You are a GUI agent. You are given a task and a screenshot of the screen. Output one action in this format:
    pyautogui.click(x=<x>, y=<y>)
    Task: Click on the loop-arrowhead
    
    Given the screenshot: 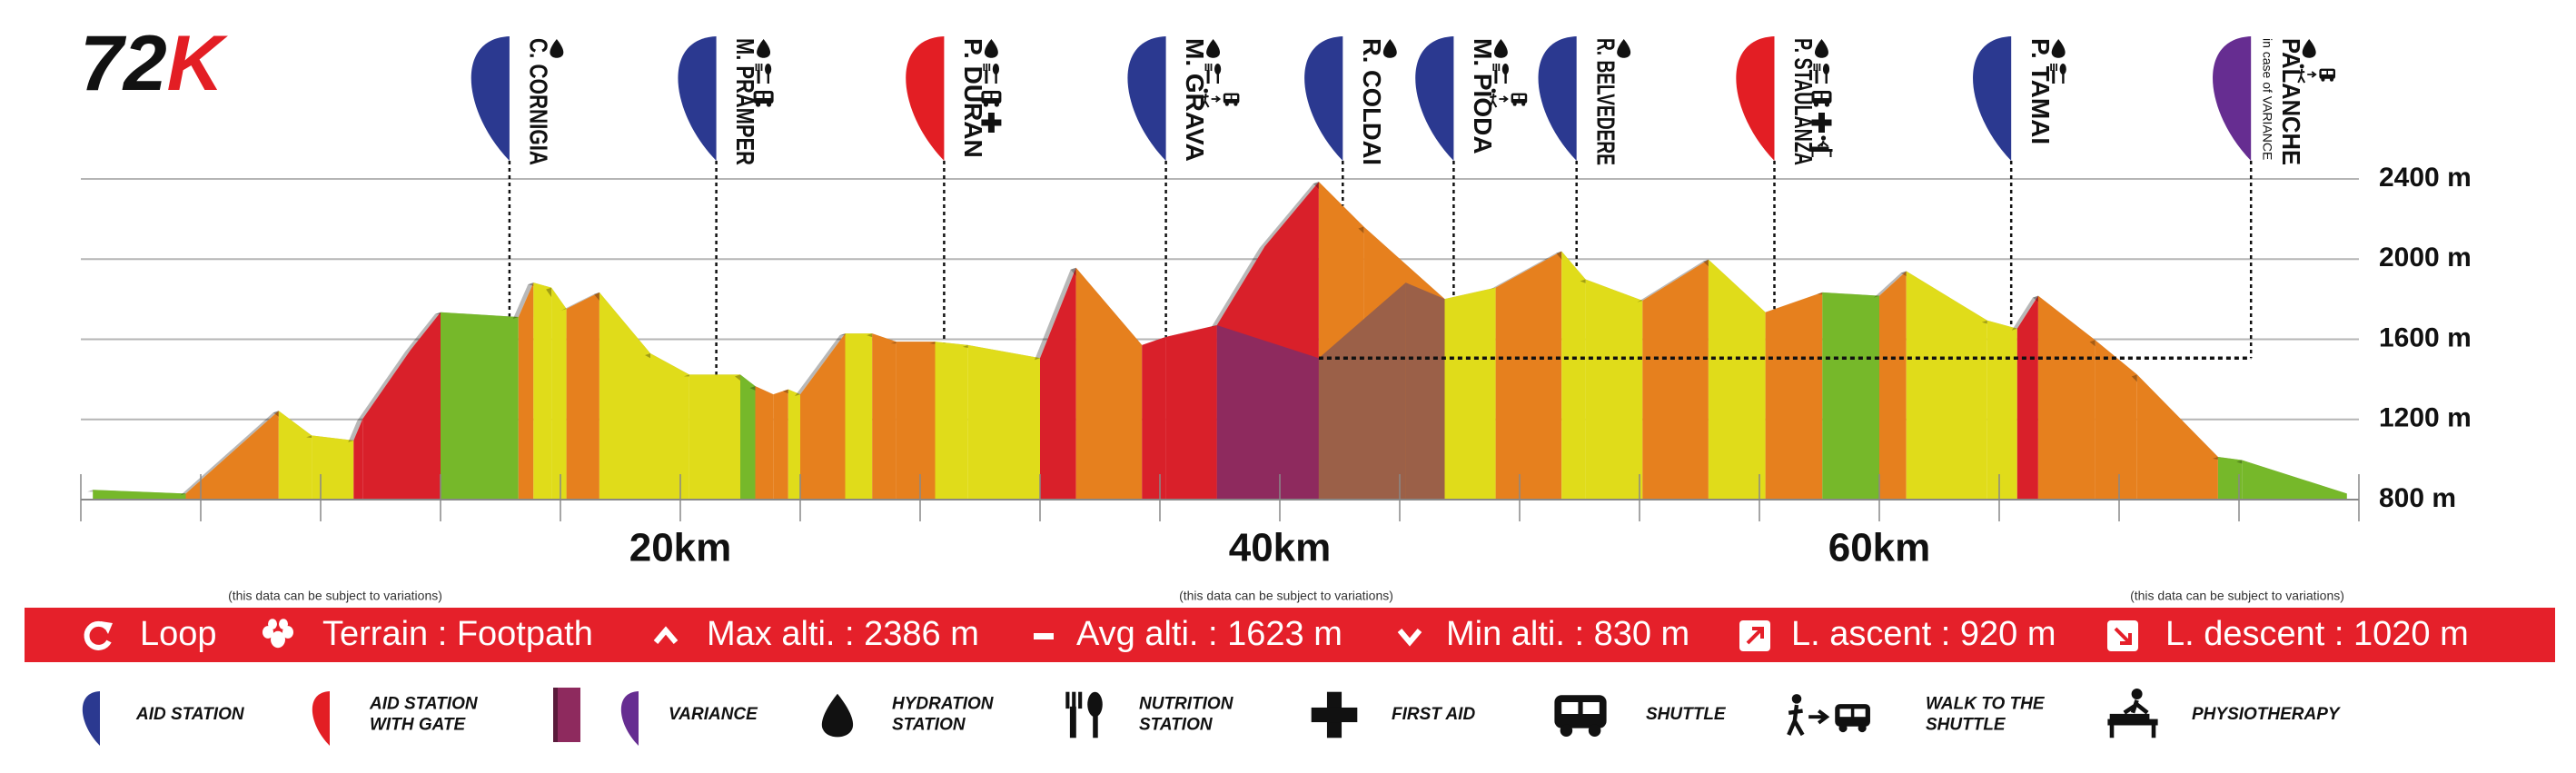 What is the action you would take?
    pyautogui.click(x=107, y=627)
    